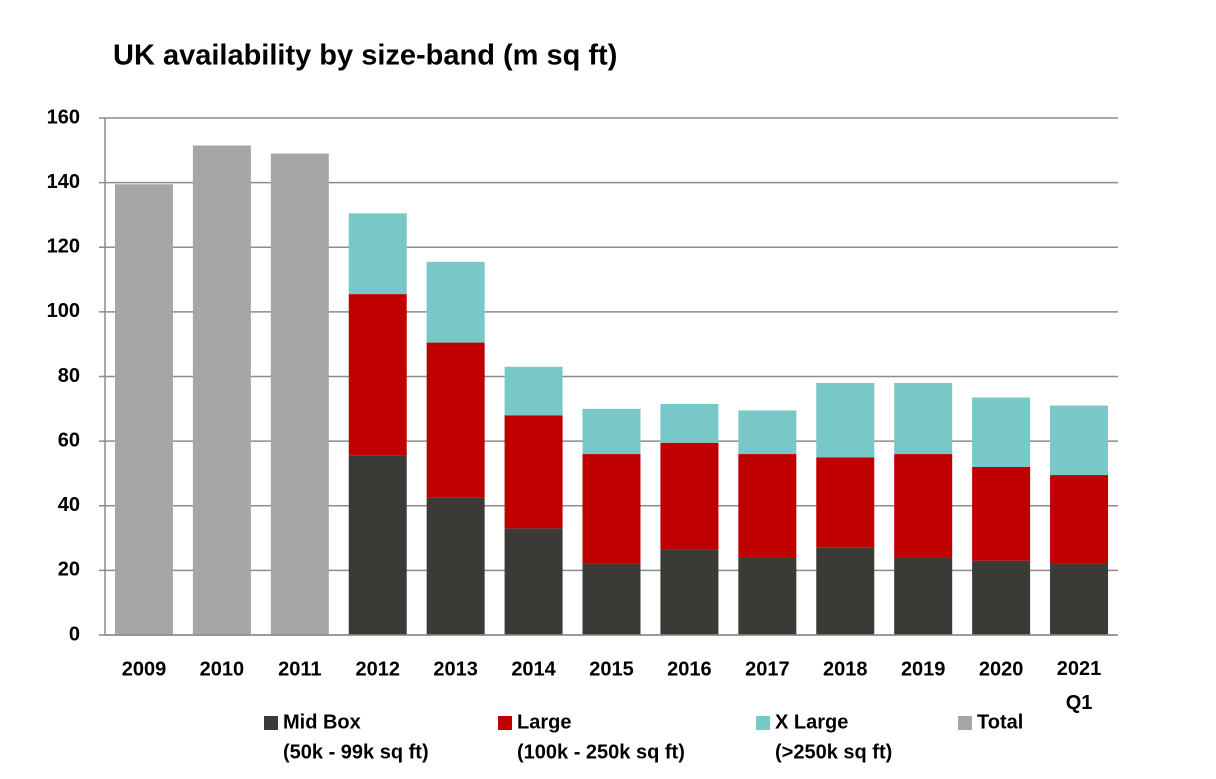  Describe the element at coordinates (767, 669) in the screenshot. I see `x-tick-label: 2017` at that location.